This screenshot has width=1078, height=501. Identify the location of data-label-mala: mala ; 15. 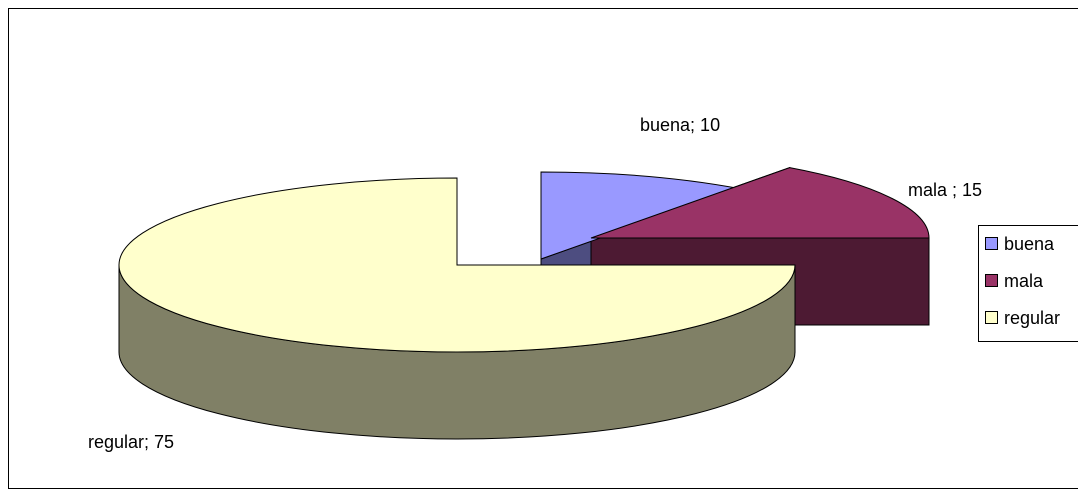
(945, 190).